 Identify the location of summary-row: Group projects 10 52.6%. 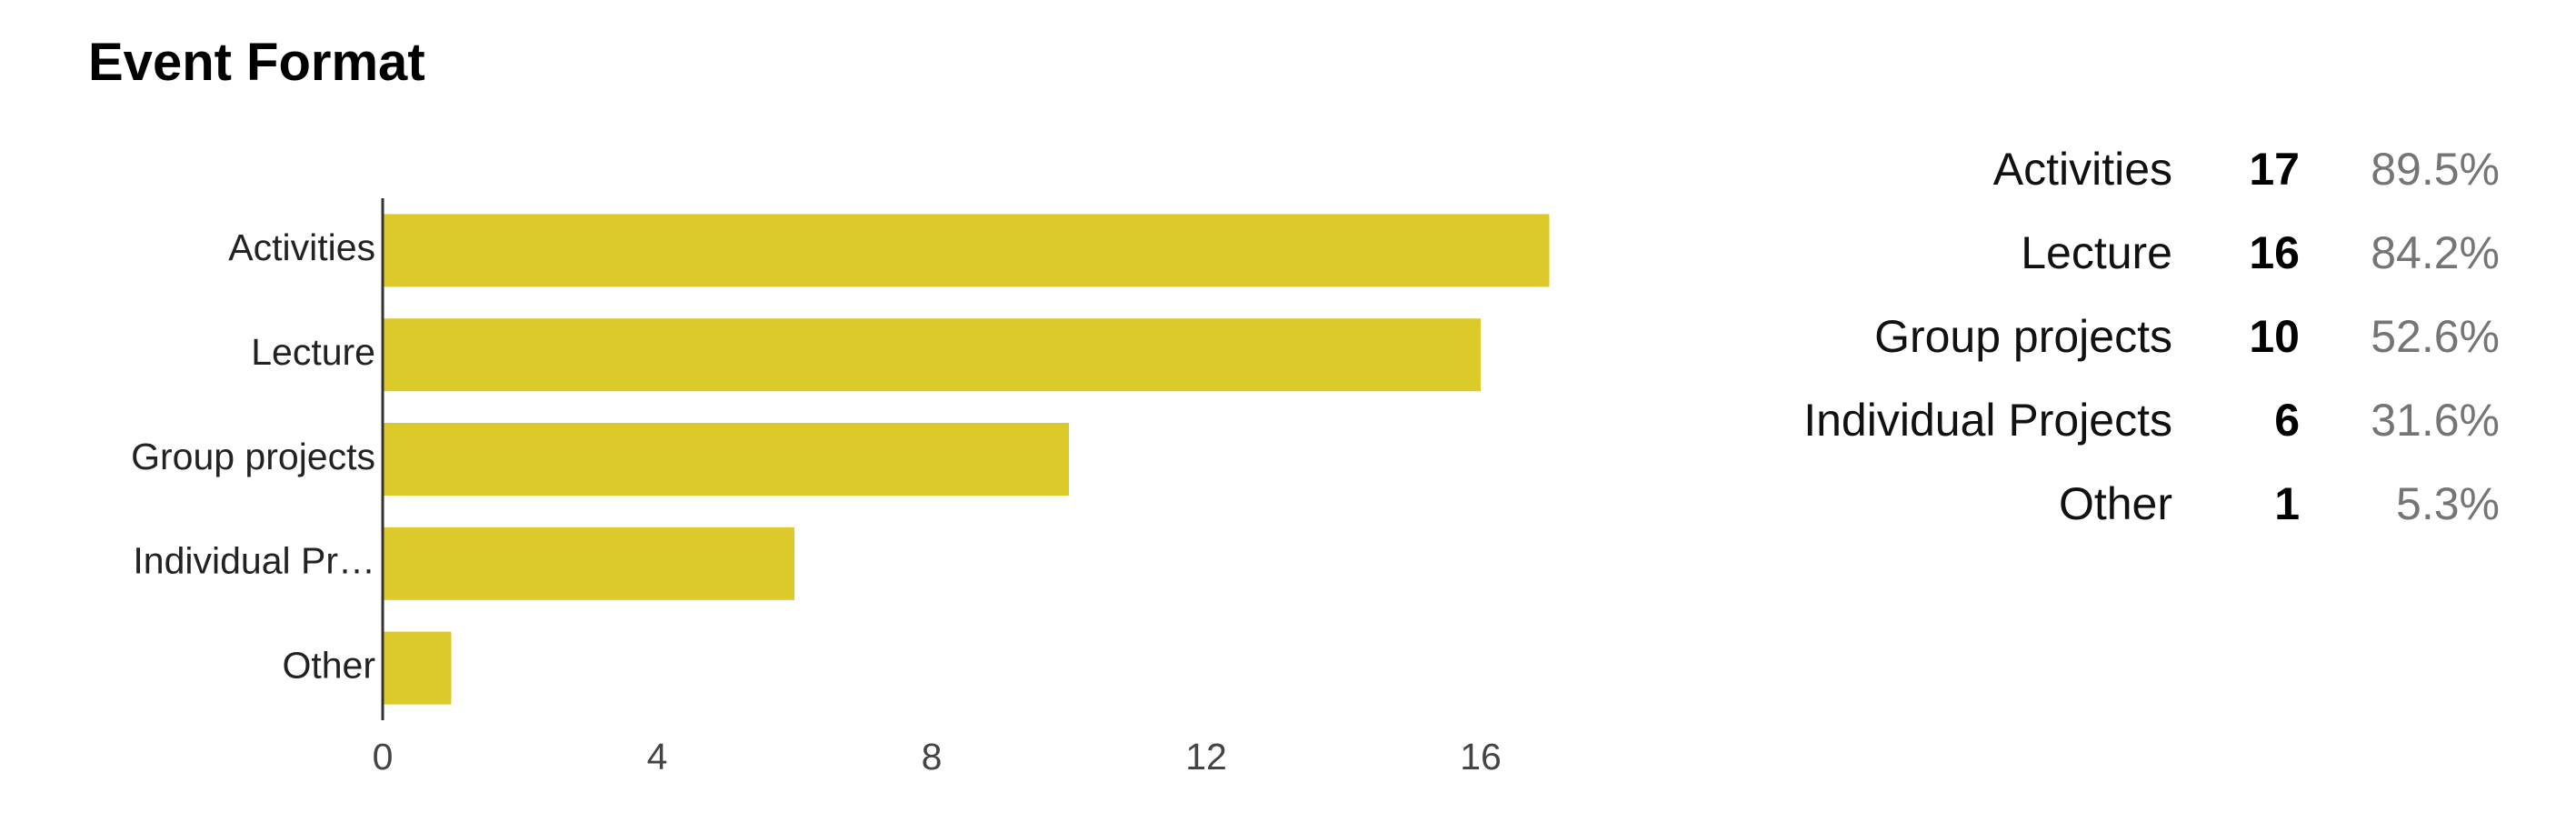
(2113, 336).